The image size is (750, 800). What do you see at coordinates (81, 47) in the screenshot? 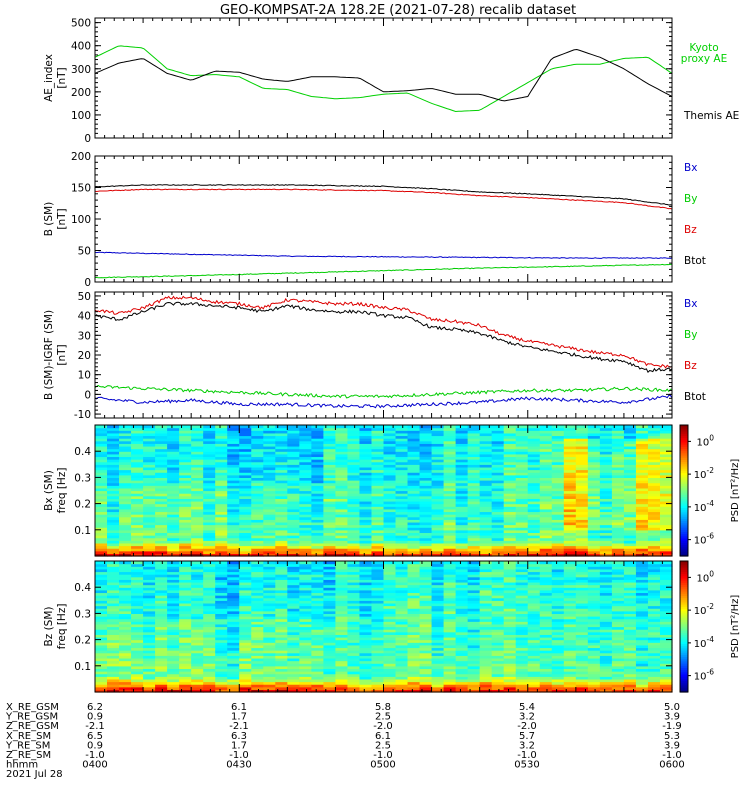
I see `y-tick-label: 400` at bounding box center [81, 47].